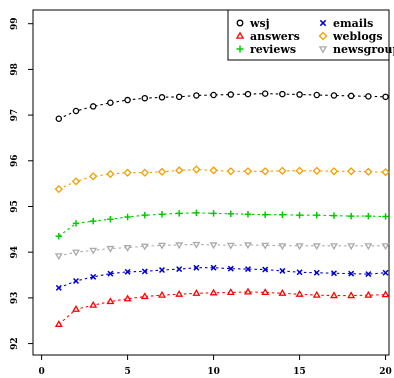 This screenshot has height=378, width=394. I want to click on legend-label: emails, so click(353, 23).